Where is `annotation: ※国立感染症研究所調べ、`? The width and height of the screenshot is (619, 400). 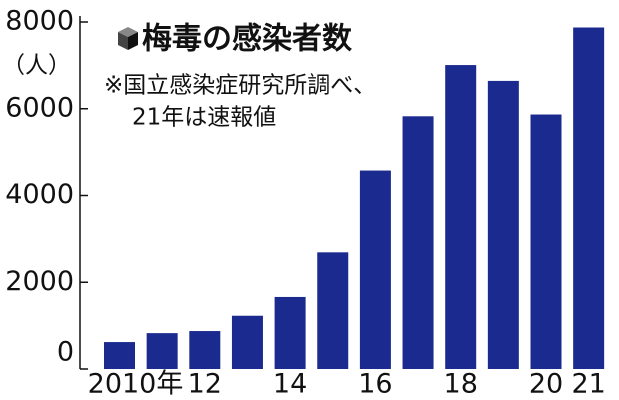
annotation: ※国立感染症研究所調べ、 is located at coordinates (240, 86).